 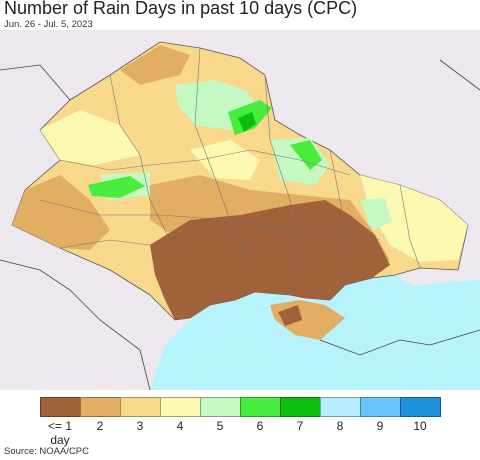 What do you see at coordinates (46, 451) in the screenshot?
I see `source-note: Source: NOAA/CPC` at bounding box center [46, 451].